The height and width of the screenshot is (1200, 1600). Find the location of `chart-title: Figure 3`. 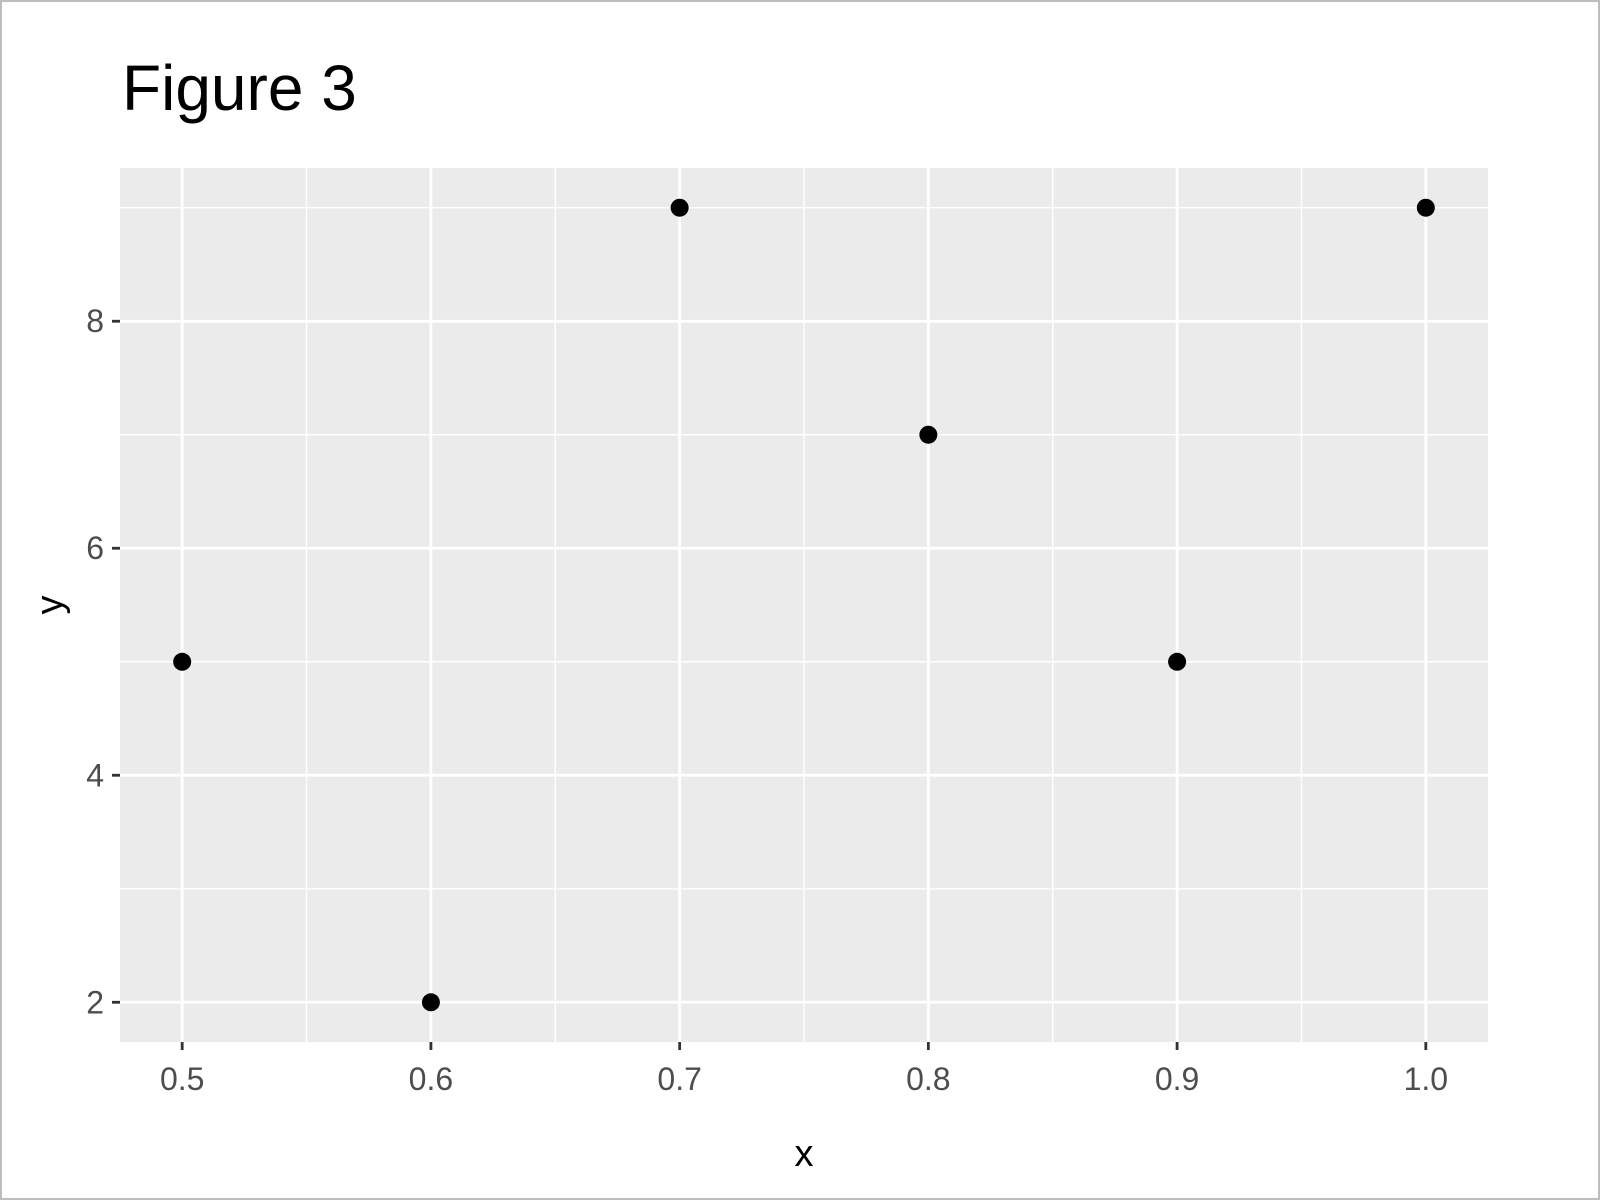

chart-title: Figure 3 is located at coordinates (239, 88).